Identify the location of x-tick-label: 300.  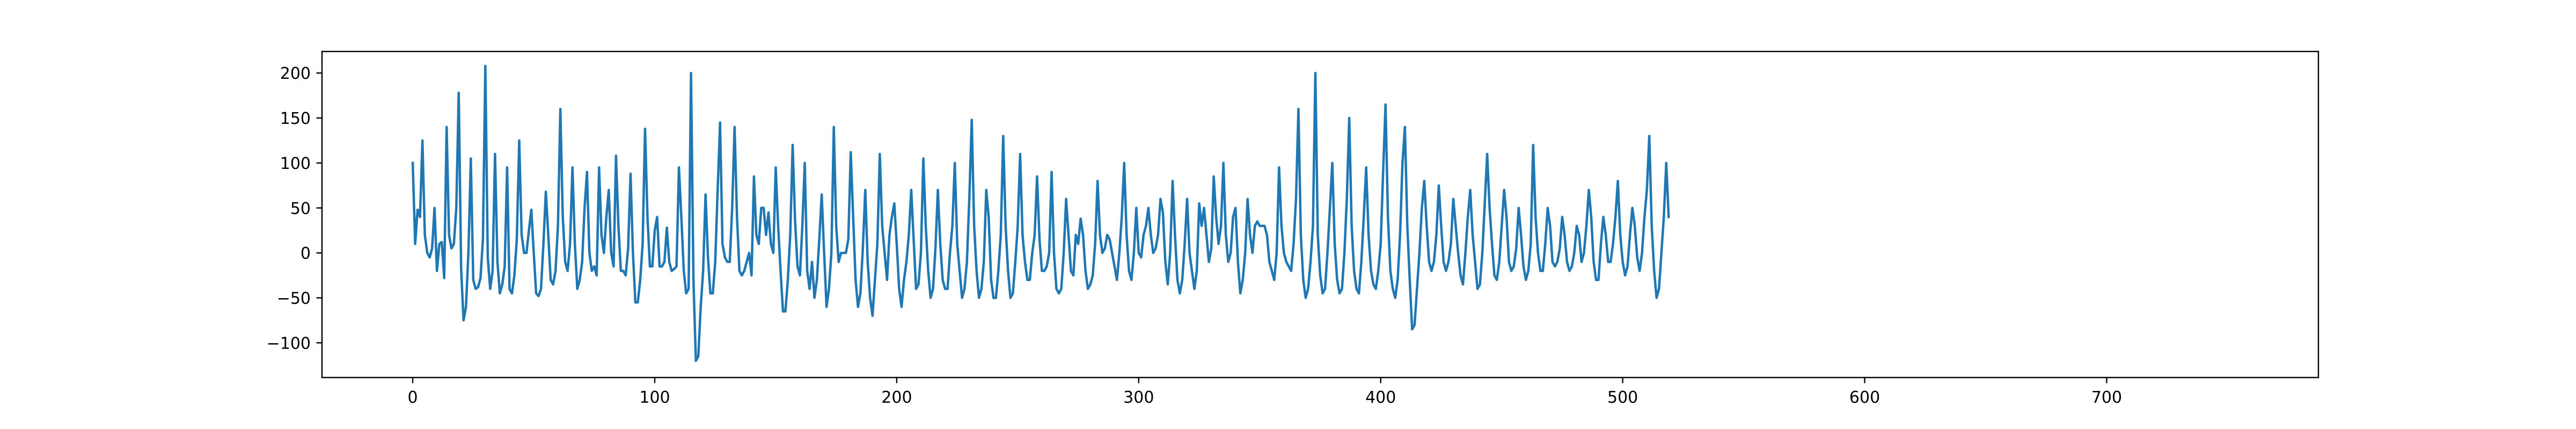
(1138, 397).